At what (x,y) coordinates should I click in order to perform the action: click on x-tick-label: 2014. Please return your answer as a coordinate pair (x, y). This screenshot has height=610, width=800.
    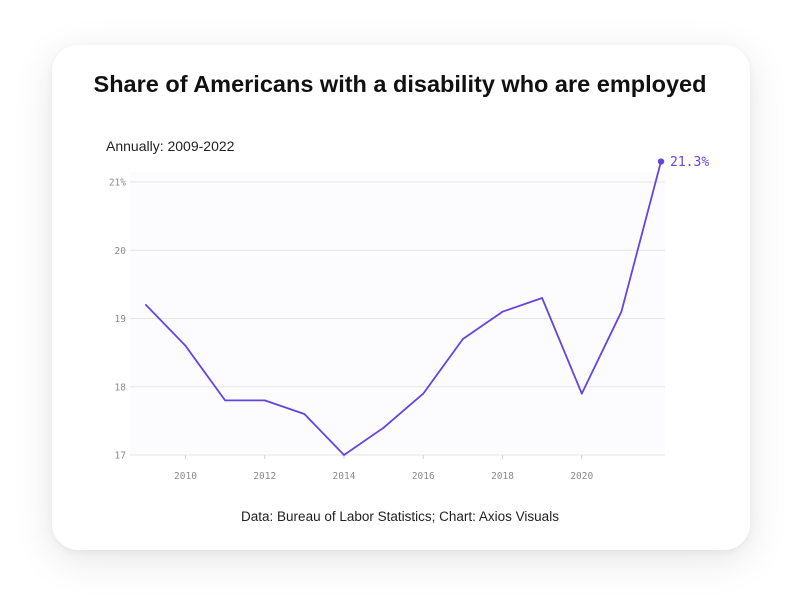
    Looking at the image, I should click on (344, 476).